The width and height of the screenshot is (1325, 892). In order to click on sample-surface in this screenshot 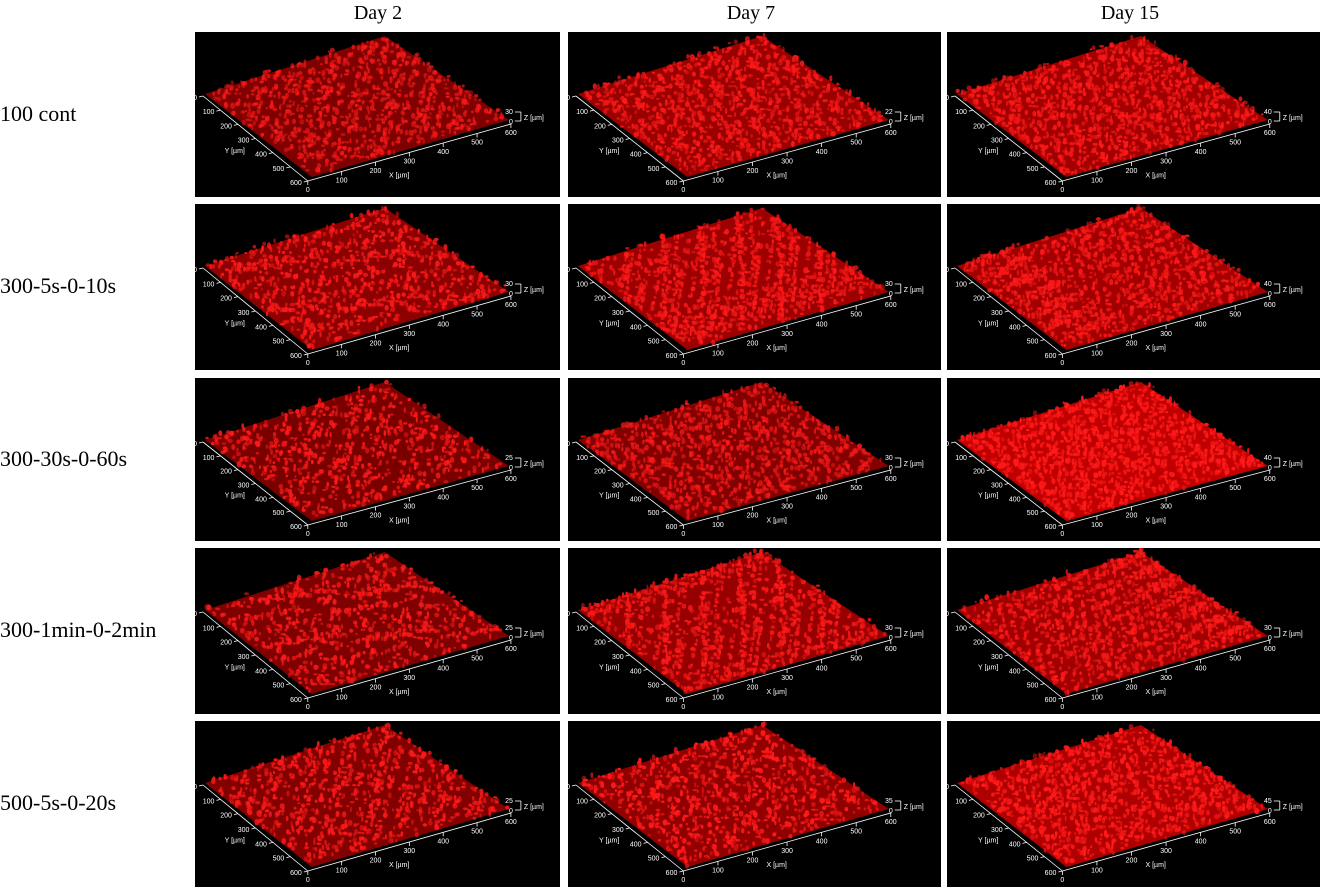, I will do `click(1112, 623)`.